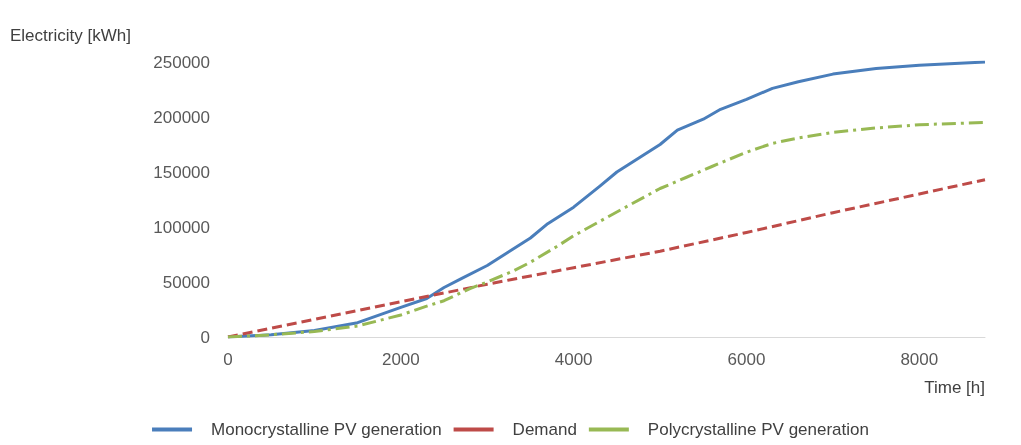 The width and height of the screenshot is (1021, 445). Describe the element at coordinates (758, 429) in the screenshot. I see `legend-label: Polycrystalline PV generation` at that location.